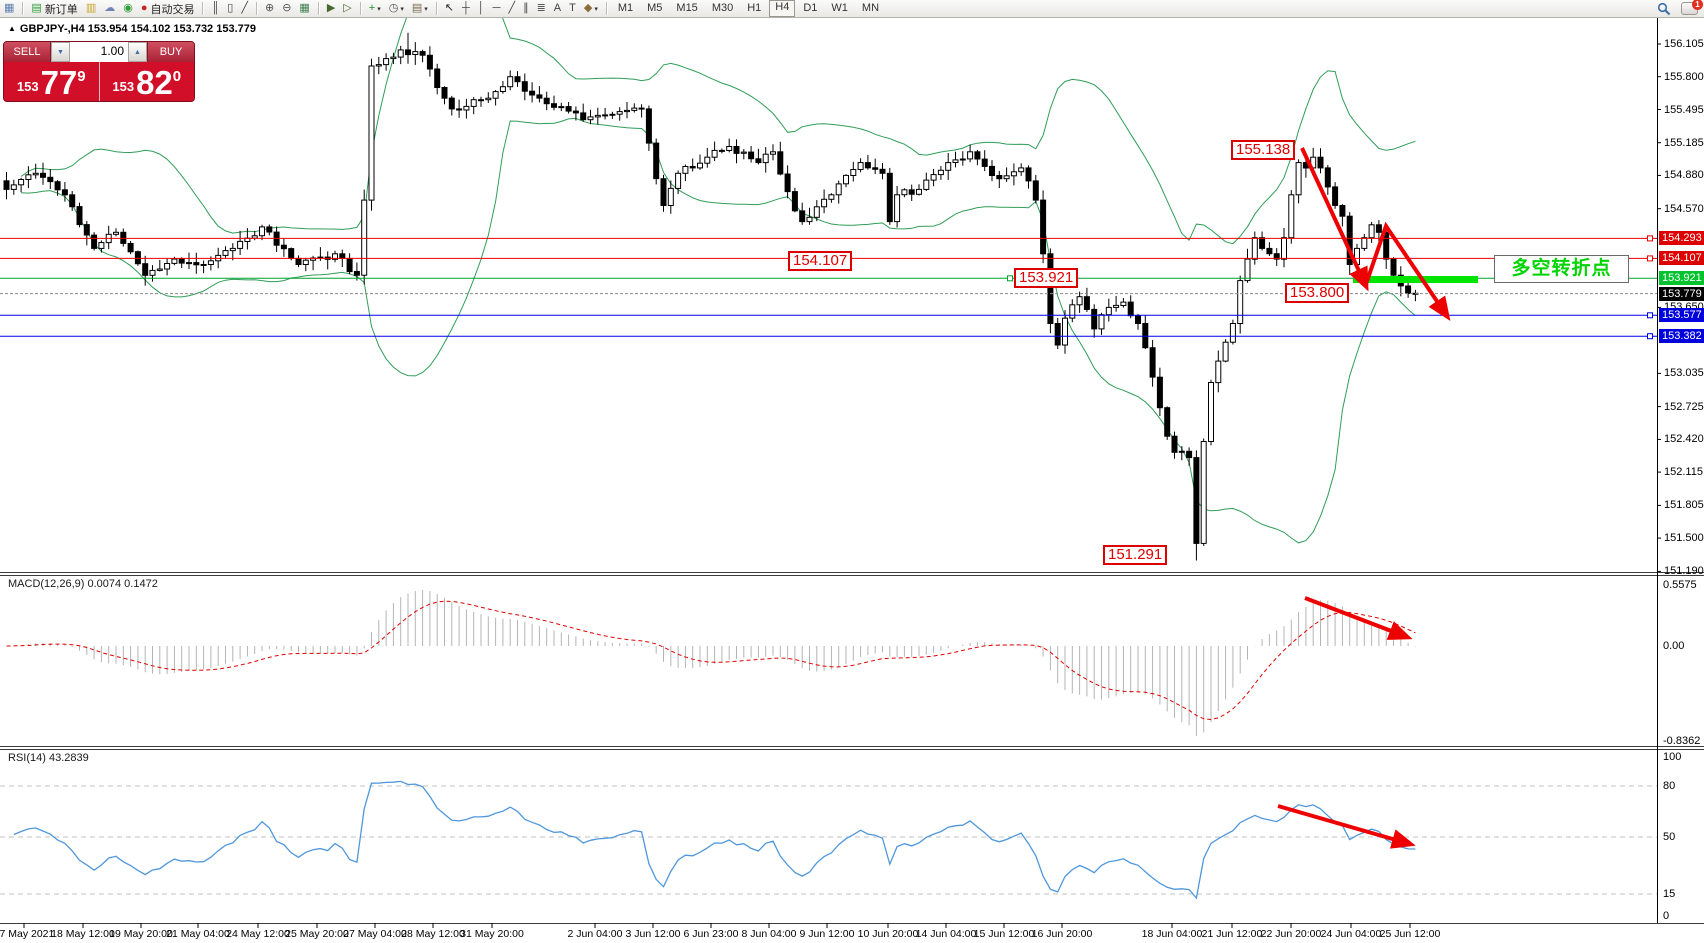  What do you see at coordinates (27, 86) in the screenshot?
I see `sell-price-prefix: 153` at bounding box center [27, 86].